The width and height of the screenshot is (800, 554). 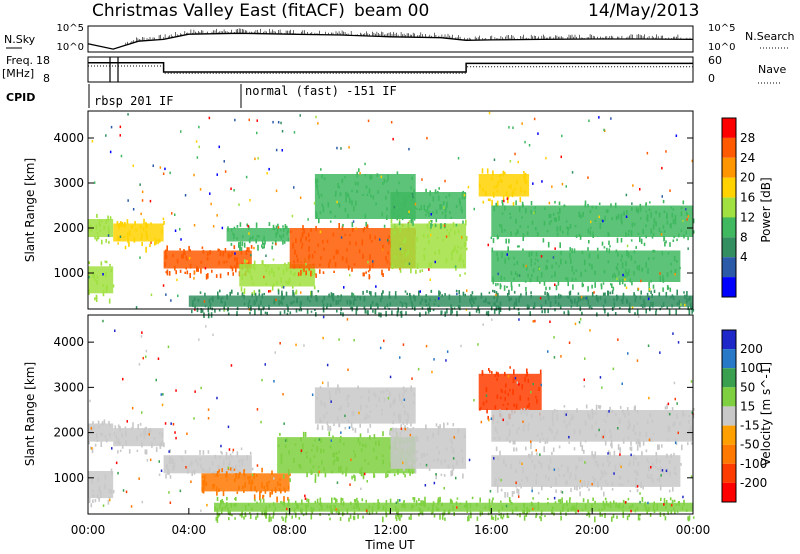 What do you see at coordinates (729, 227) in the screenshot?
I see `power-colorbar-segment` at bounding box center [729, 227].